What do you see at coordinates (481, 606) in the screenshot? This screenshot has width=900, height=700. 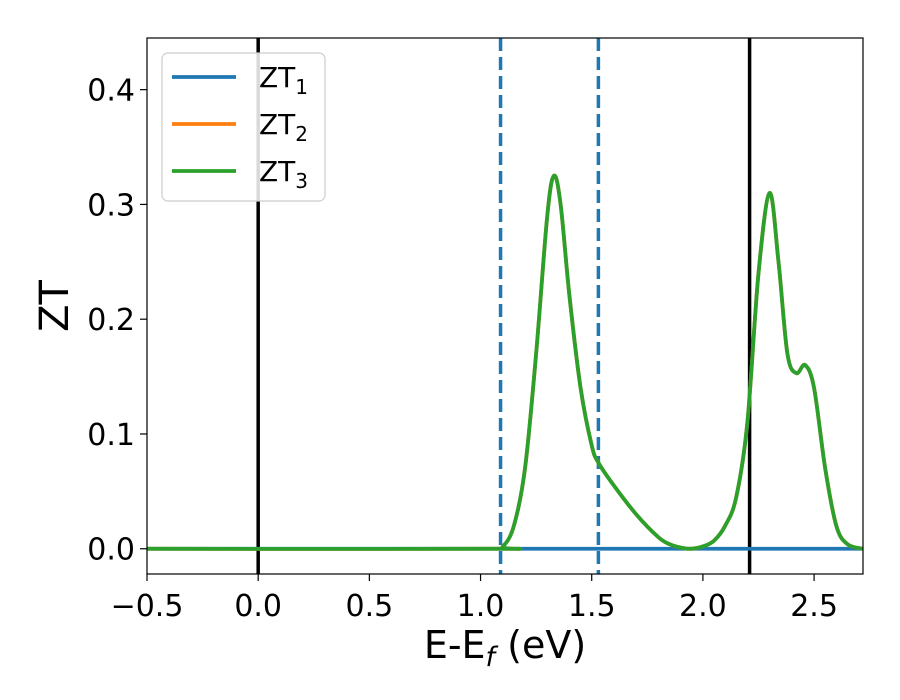 I see `x-tick-label: 1.0` at bounding box center [481, 606].